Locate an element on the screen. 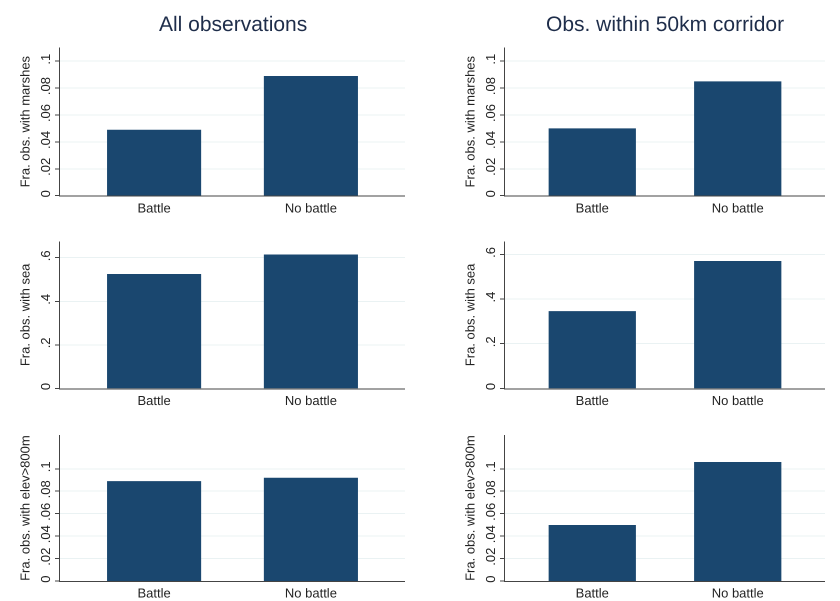 This screenshot has height=601, width=840. chart-title: Obs. within 50km corridor is located at coordinates (665, 24).